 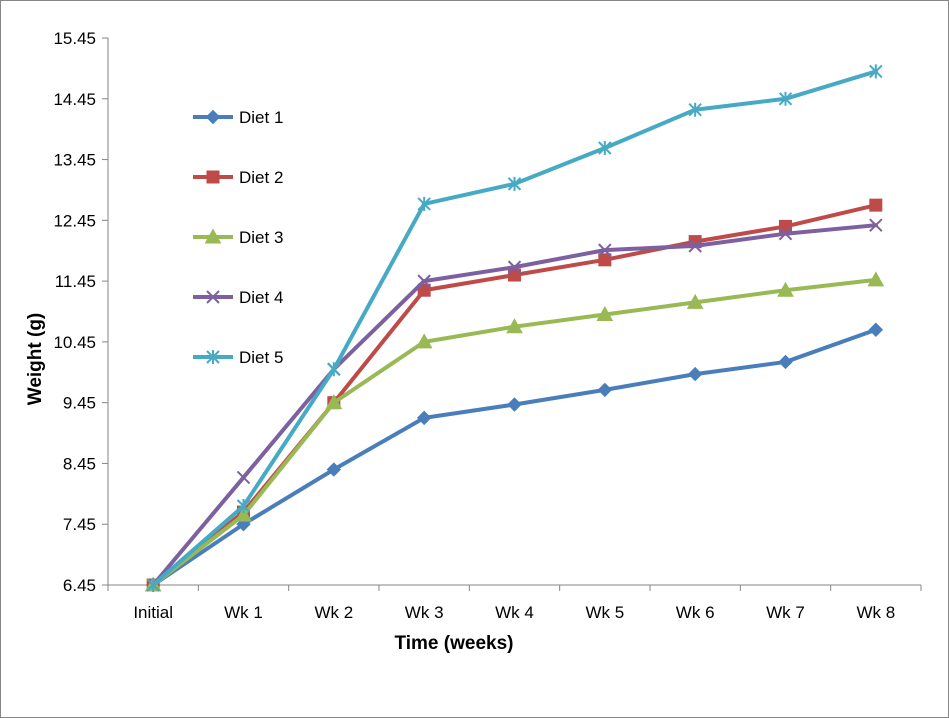 I want to click on legend-label: Diet 2, so click(x=261, y=177).